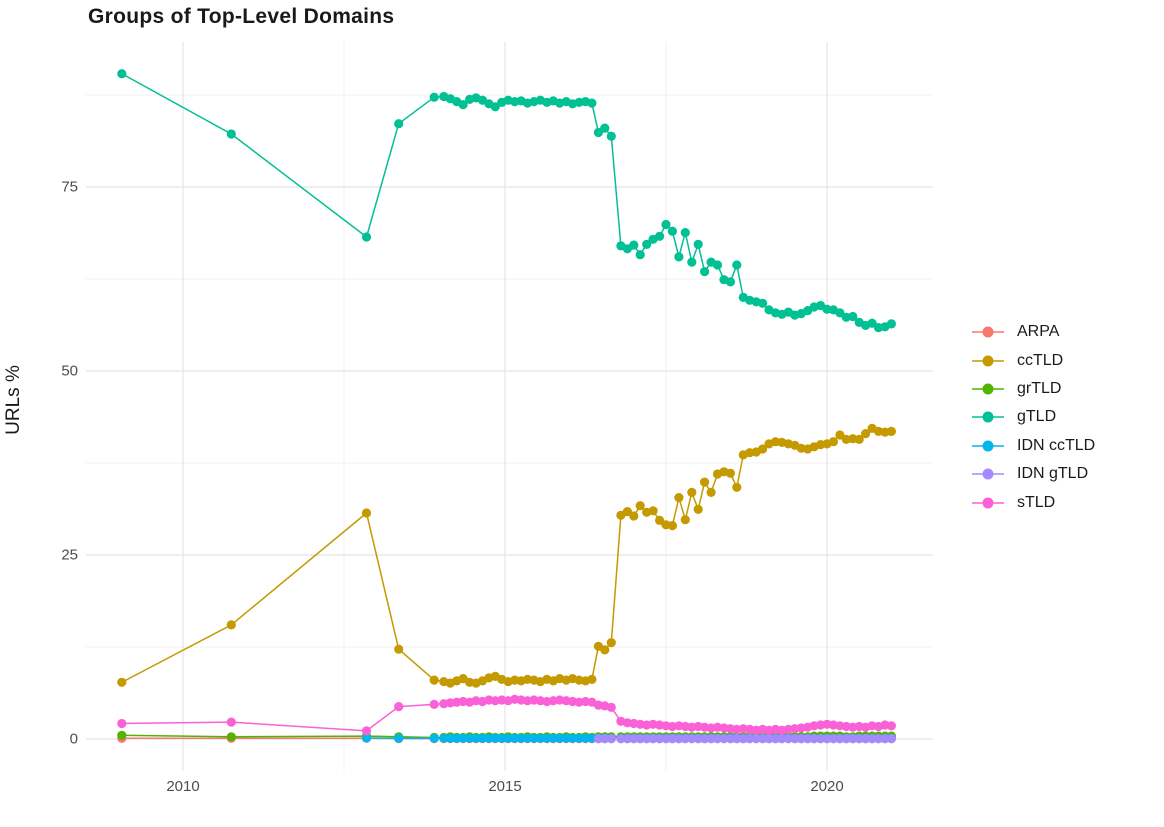 This screenshot has height=827, width=1164. Describe the element at coordinates (1056, 445) in the screenshot. I see `legend-item-label: IDN ccTLD` at that location.